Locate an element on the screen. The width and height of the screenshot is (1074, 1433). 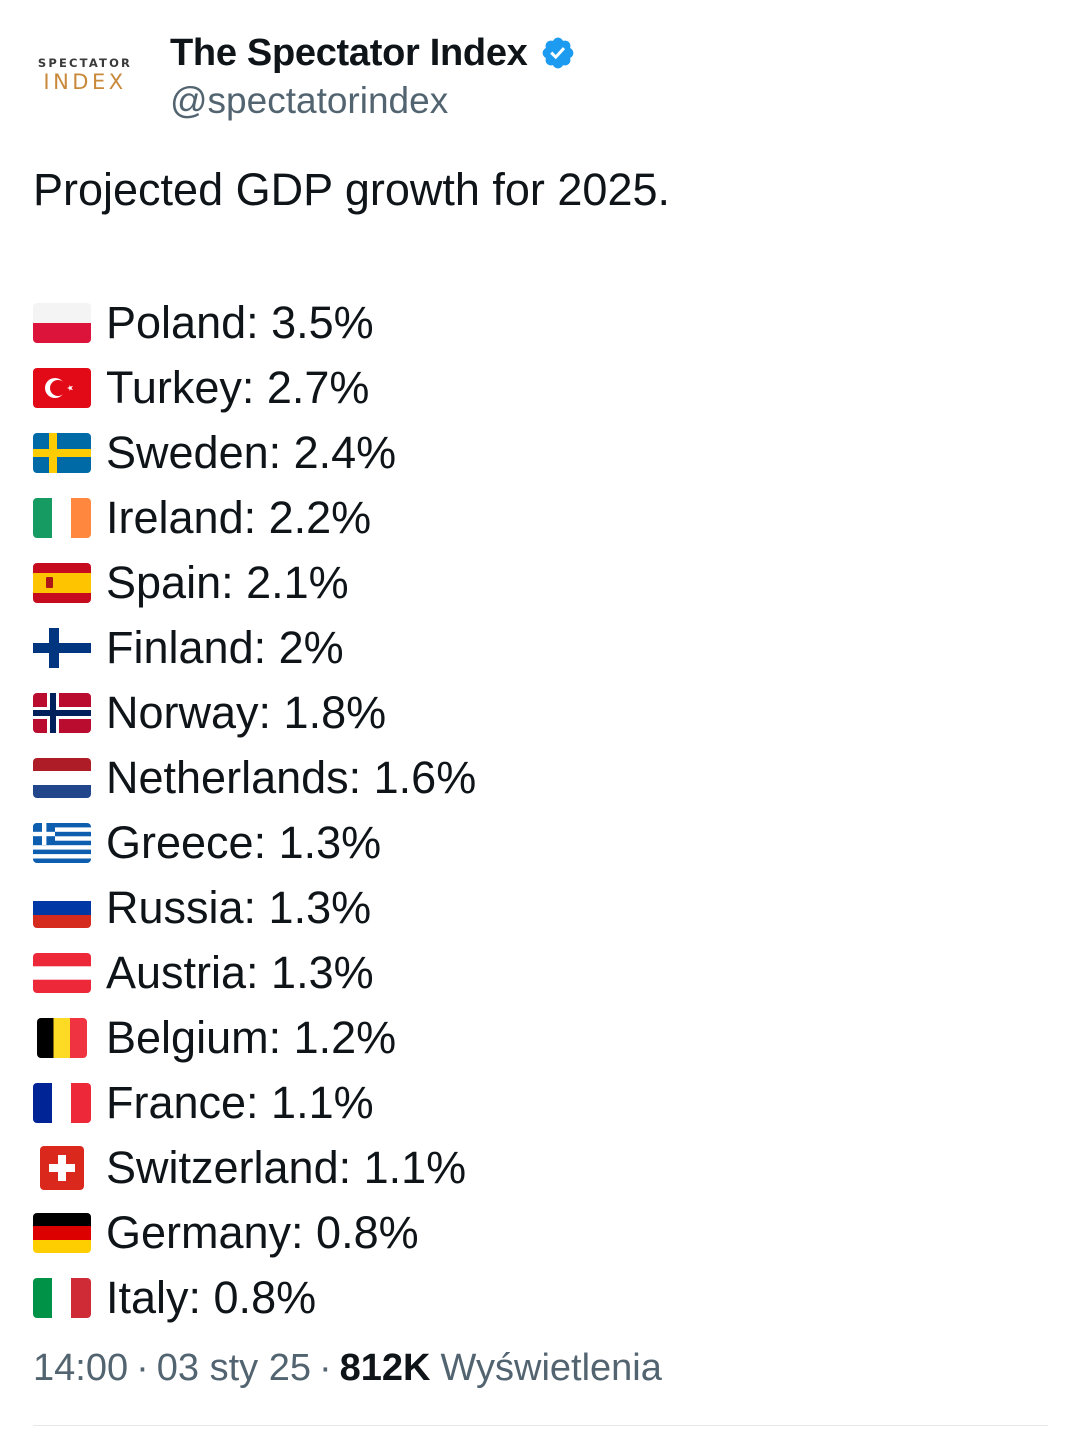
list-item-text: Sweden: 2.4% is located at coordinates (251, 452).